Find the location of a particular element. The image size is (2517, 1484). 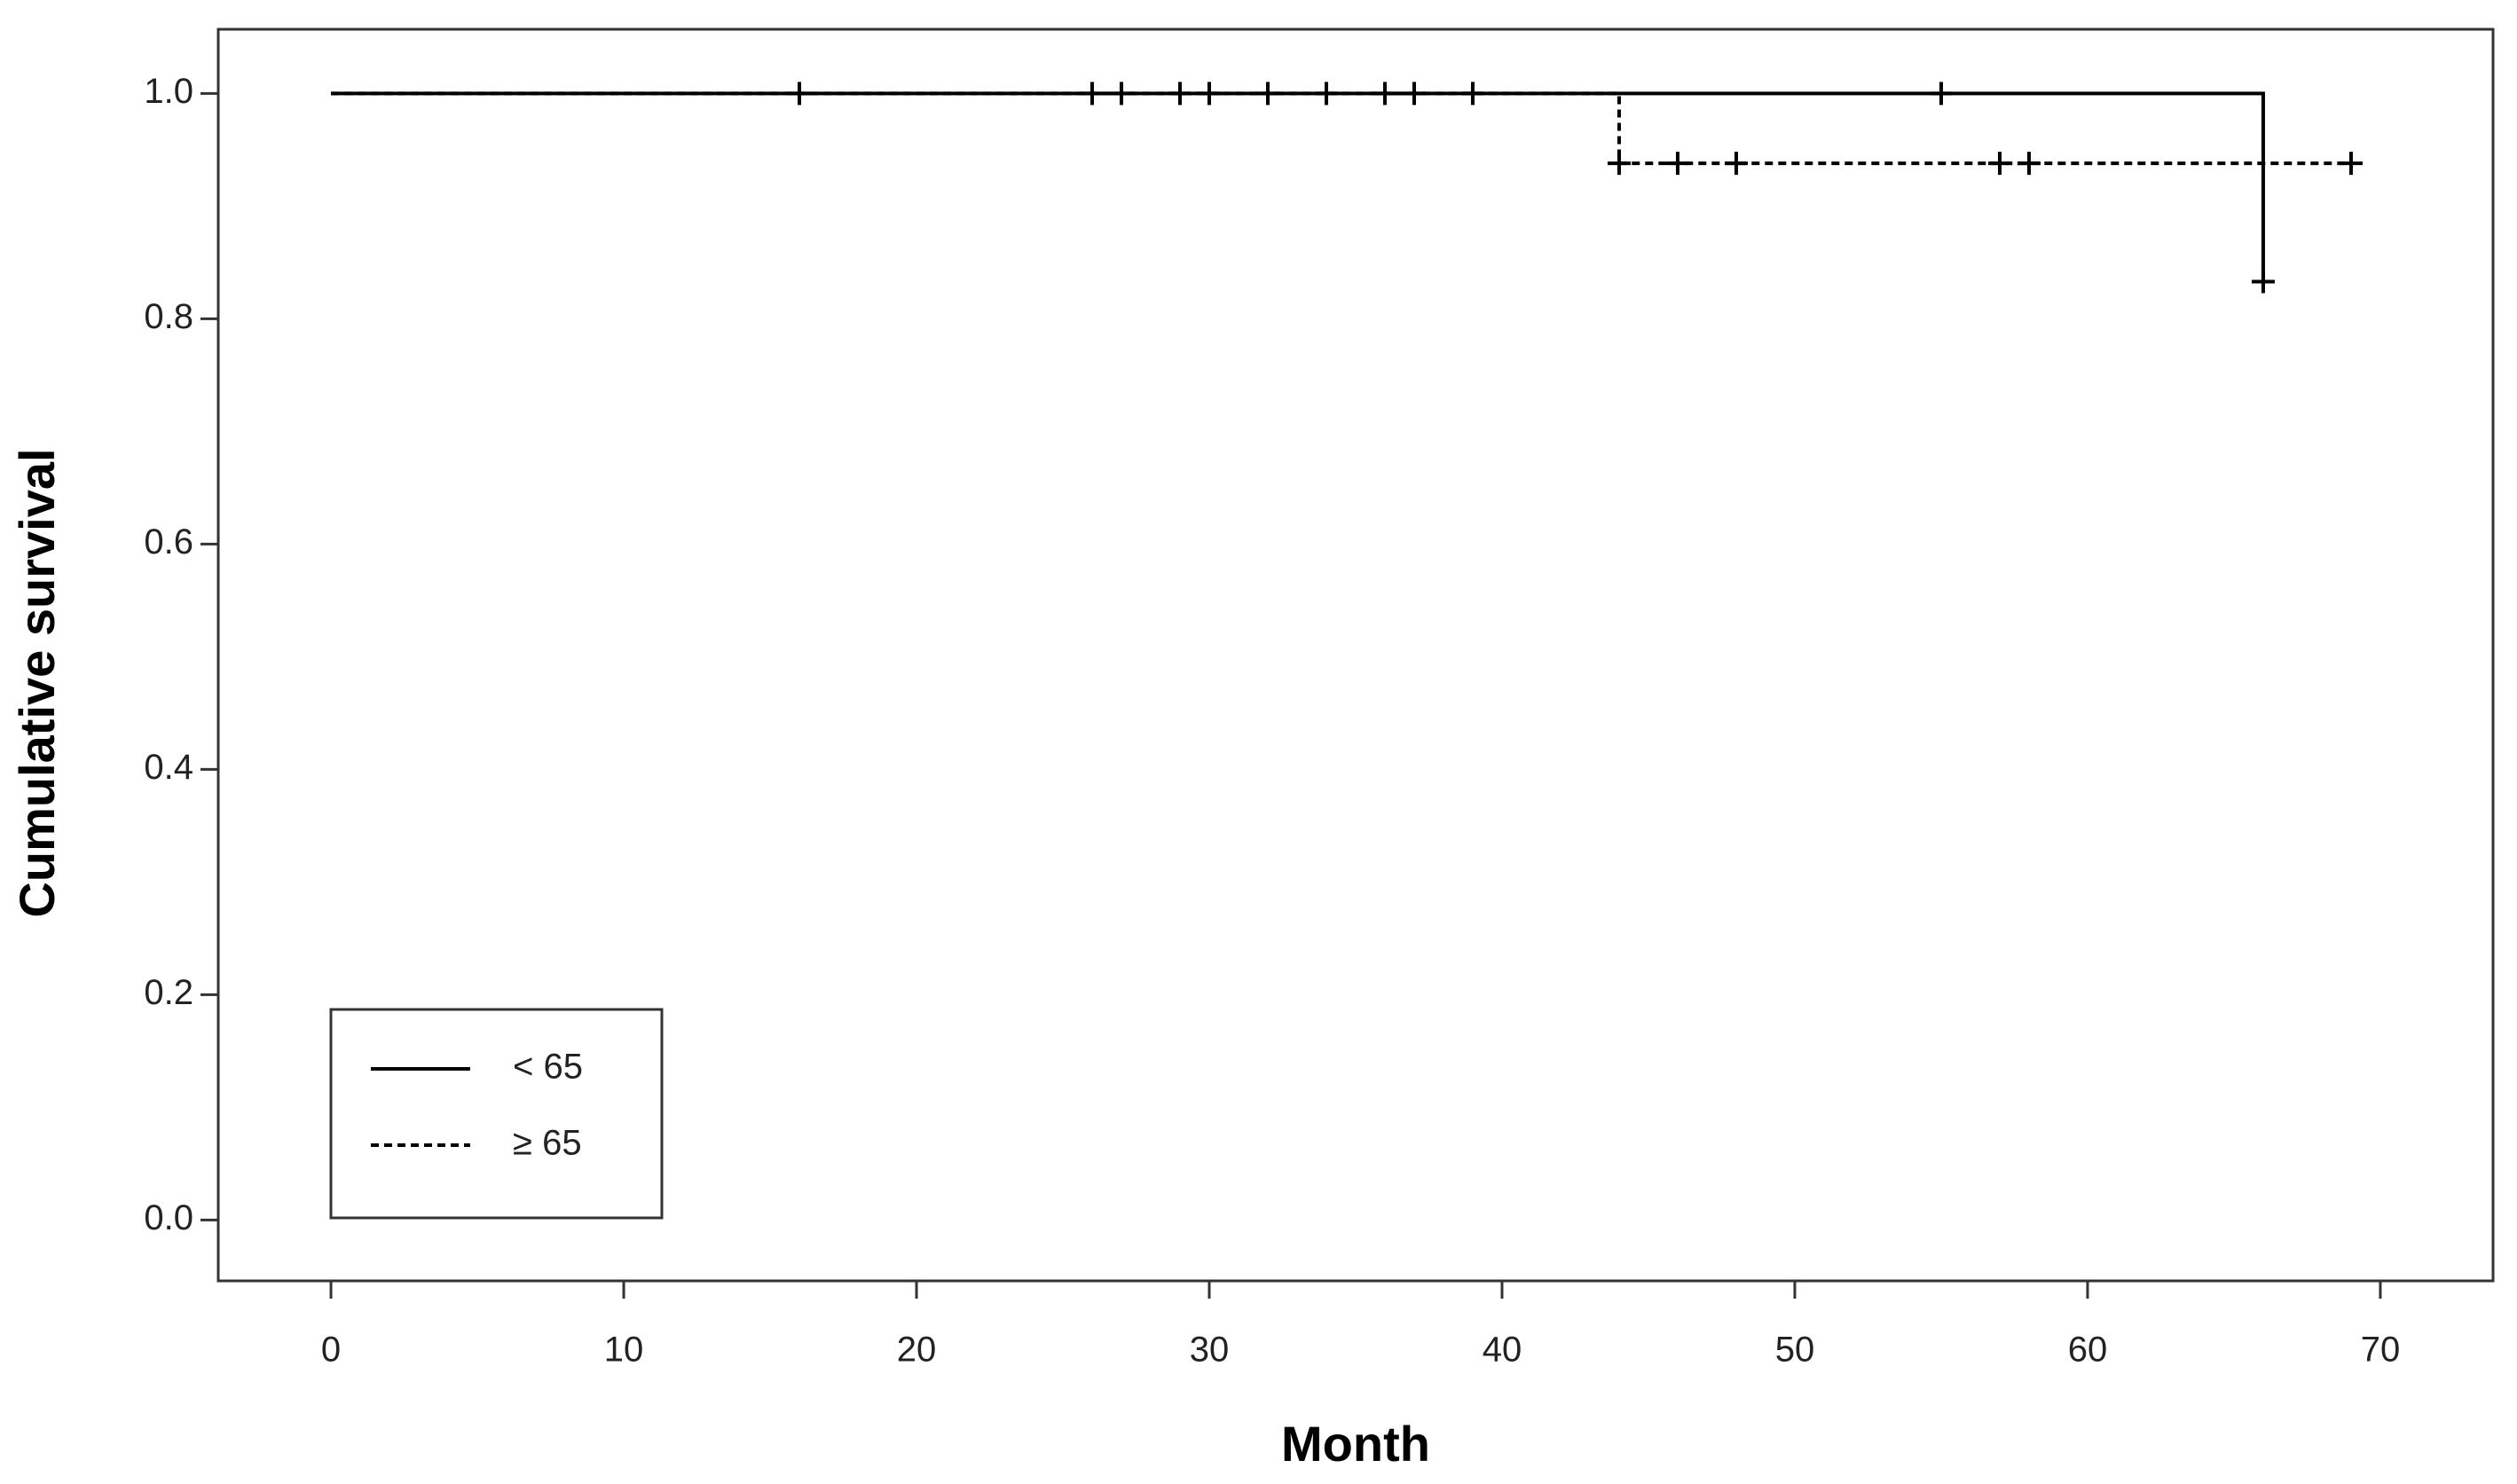

legend-label: < 65 is located at coordinates (548, 1067).